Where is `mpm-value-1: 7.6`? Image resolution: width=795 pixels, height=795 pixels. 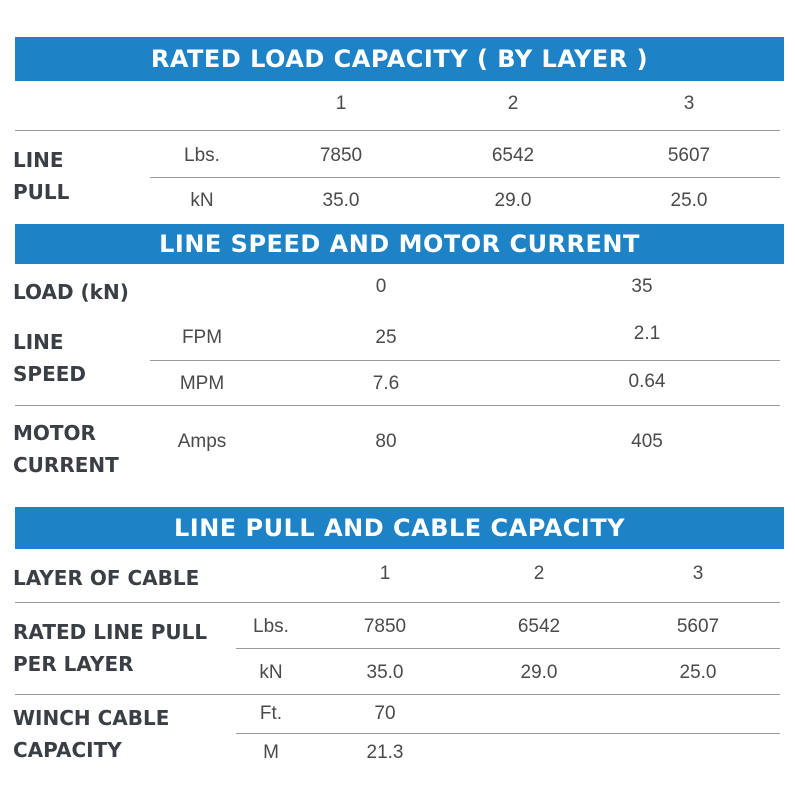
mpm-value-1: 7.6 is located at coordinates (386, 383).